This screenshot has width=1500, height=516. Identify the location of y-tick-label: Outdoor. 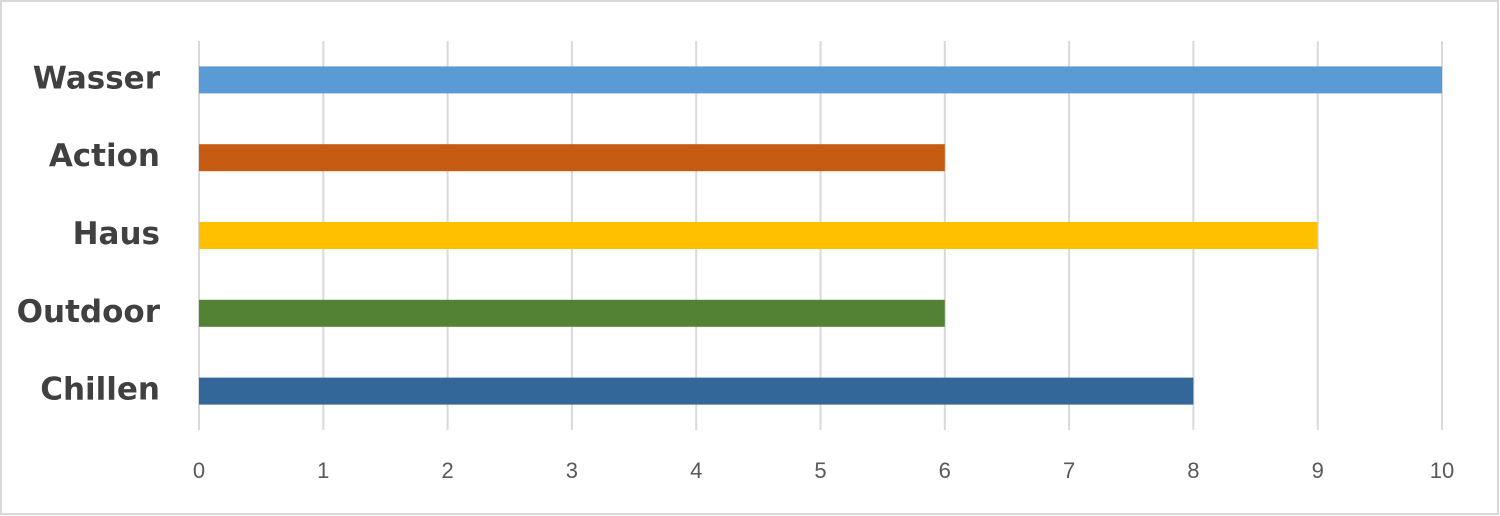
(89, 312).